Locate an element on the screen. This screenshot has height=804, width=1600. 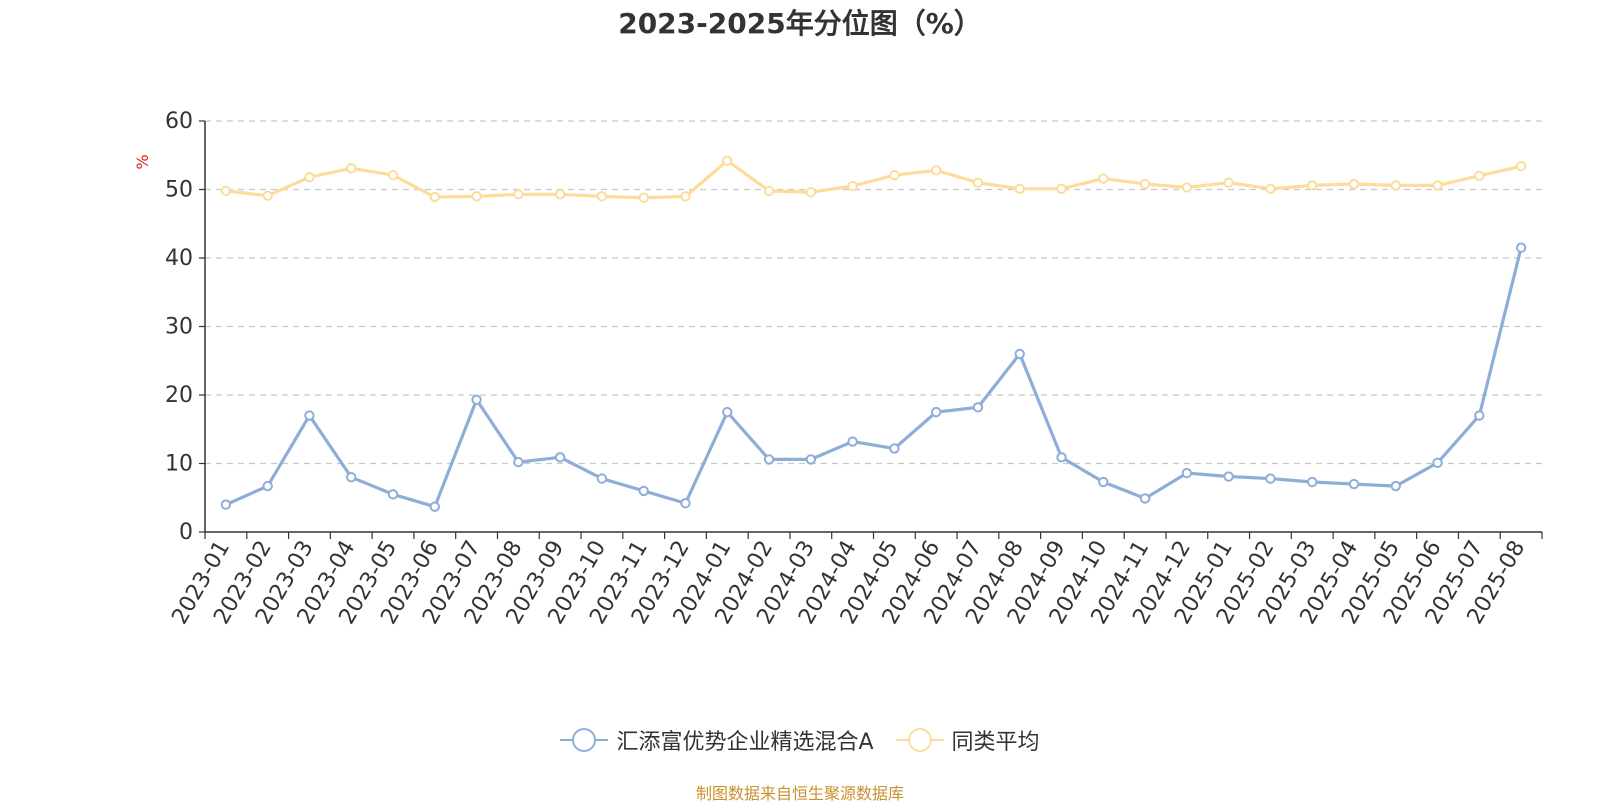
legend: 汇添富优势企业精选混合A 同类平均 is located at coordinates (800, 740).